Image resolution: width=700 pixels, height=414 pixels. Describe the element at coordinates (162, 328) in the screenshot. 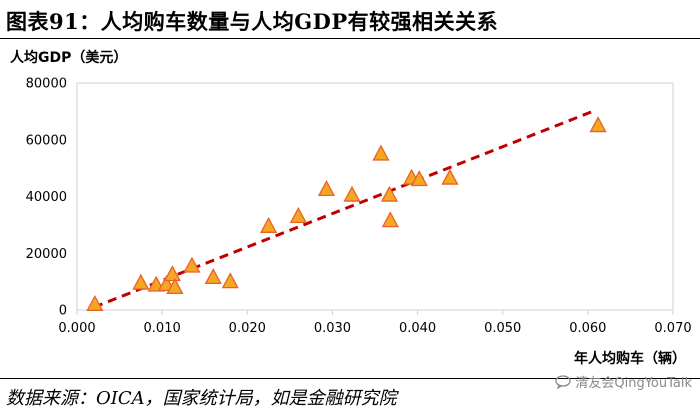

I see `x-tick-label: 0.010` at that location.